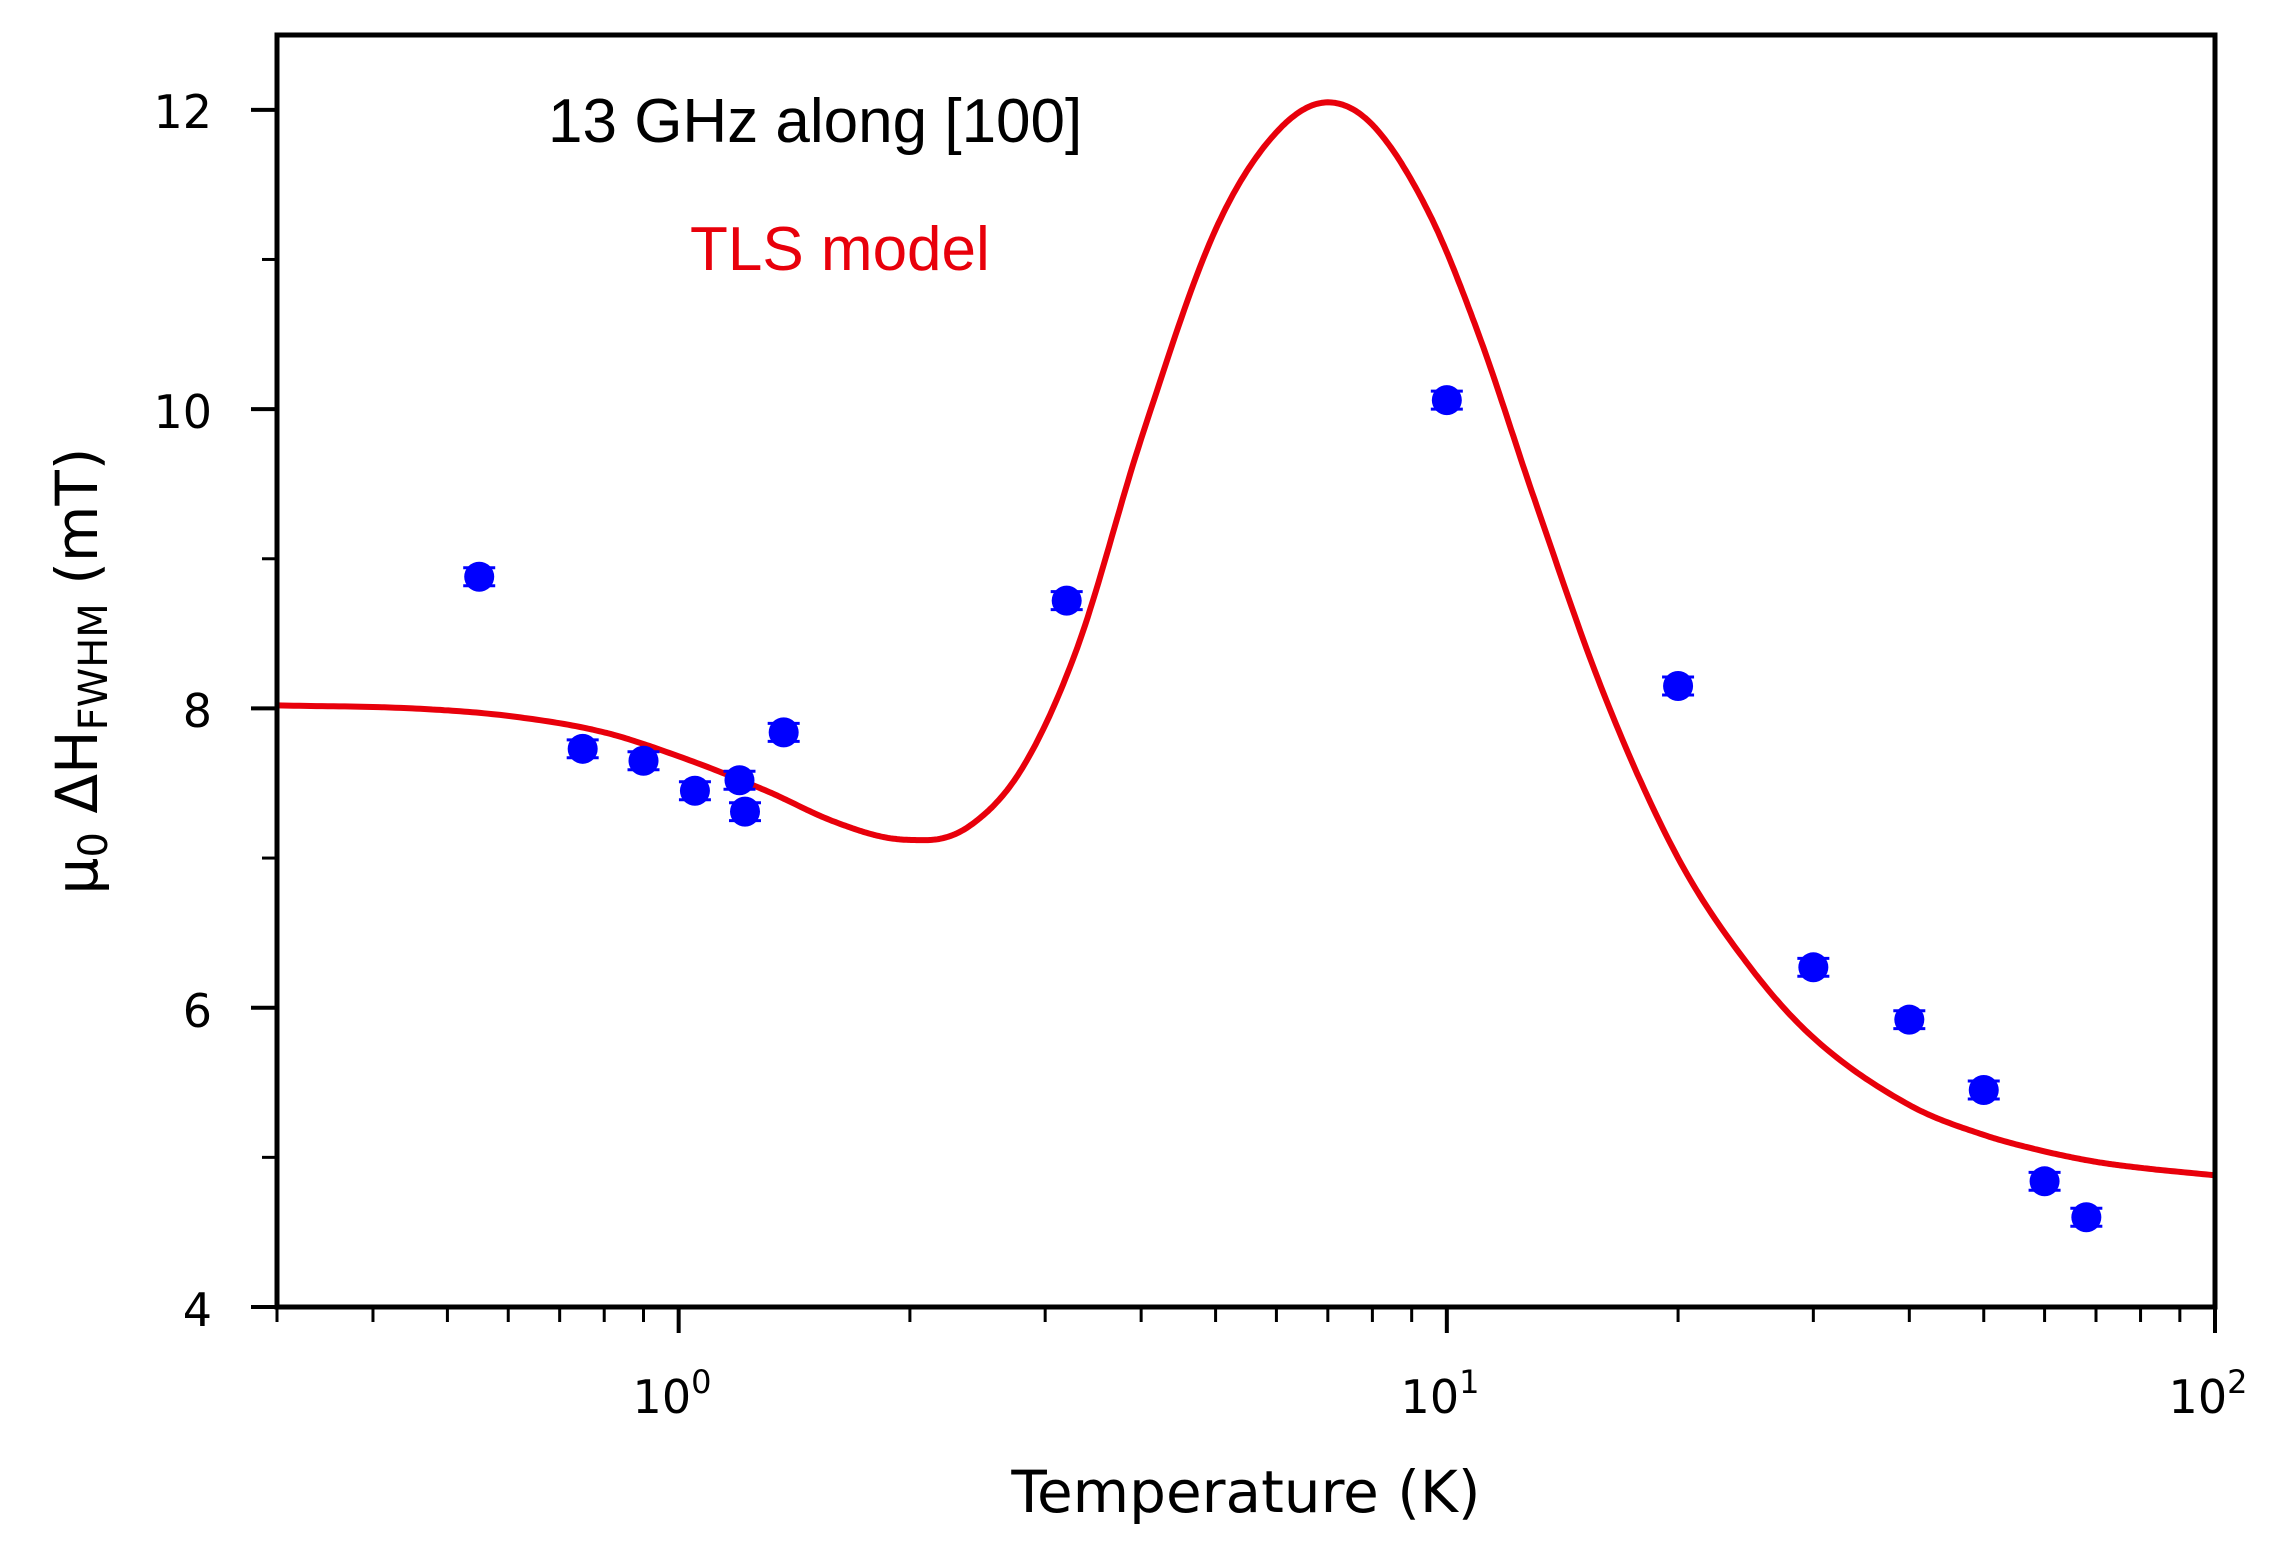 Image resolution: width=2295 pixels, height=1560 pixels. I want to click on y-axis-title: μ0 ΔHFWHM (mT), so click(80, 671).